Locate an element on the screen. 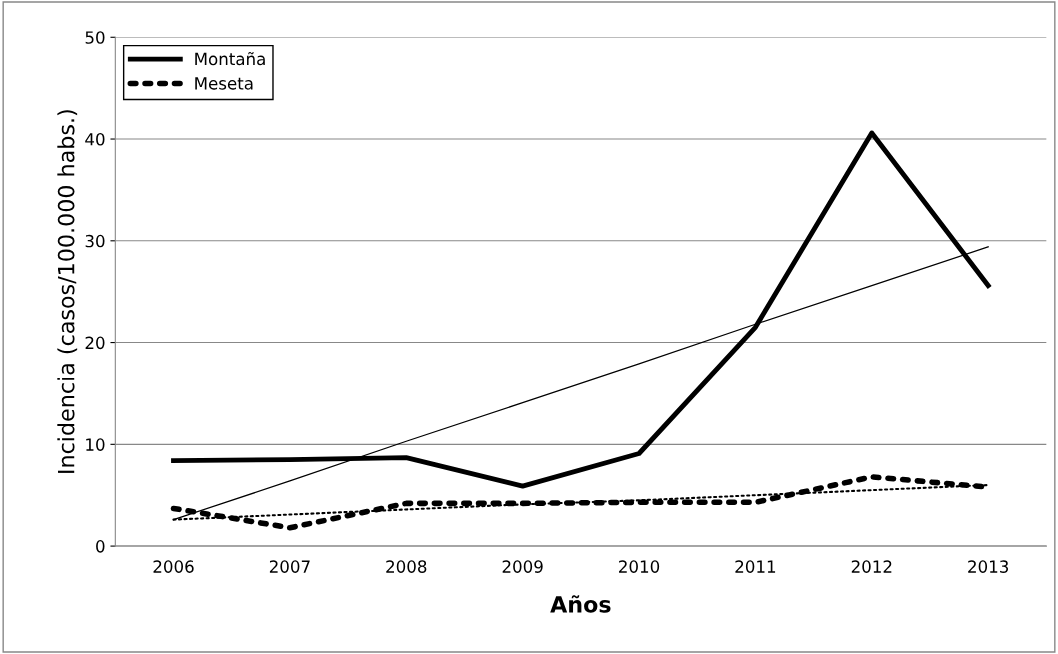 The width and height of the screenshot is (1058, 654). y-tick-label: 40 is located at coordinates (95, 139).